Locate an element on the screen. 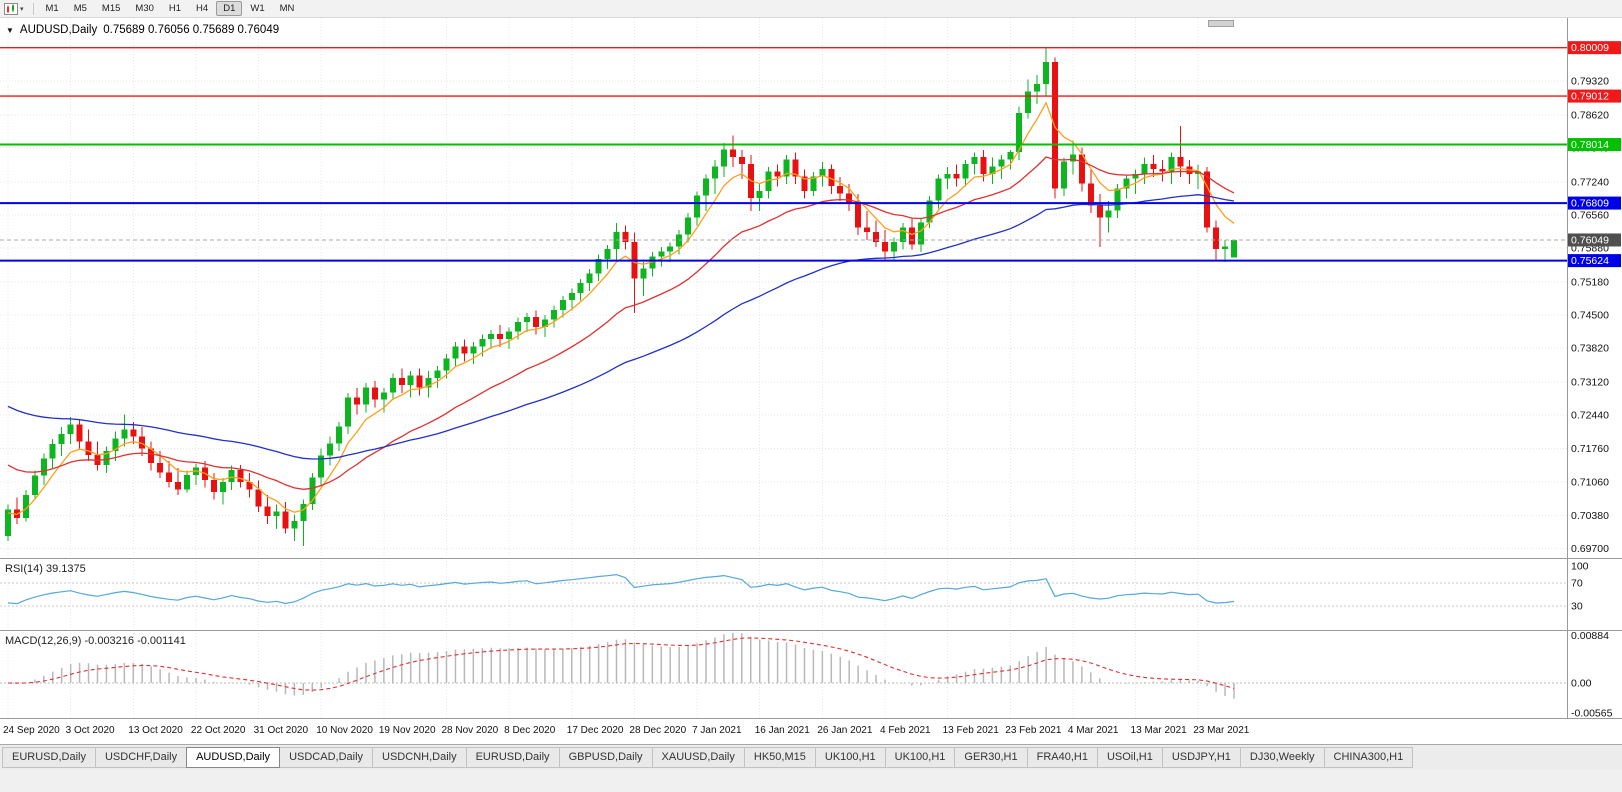  chart-type-icon is located at coordinates (11, 8).